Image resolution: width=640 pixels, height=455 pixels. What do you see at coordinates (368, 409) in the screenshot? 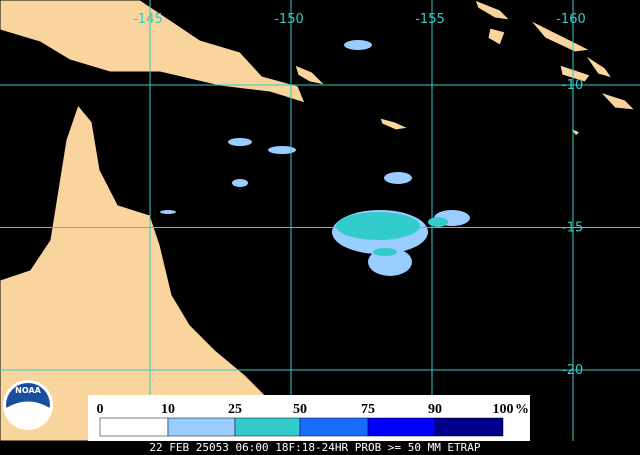
I see `legend-label: 75` at bounding box center [368, 409].